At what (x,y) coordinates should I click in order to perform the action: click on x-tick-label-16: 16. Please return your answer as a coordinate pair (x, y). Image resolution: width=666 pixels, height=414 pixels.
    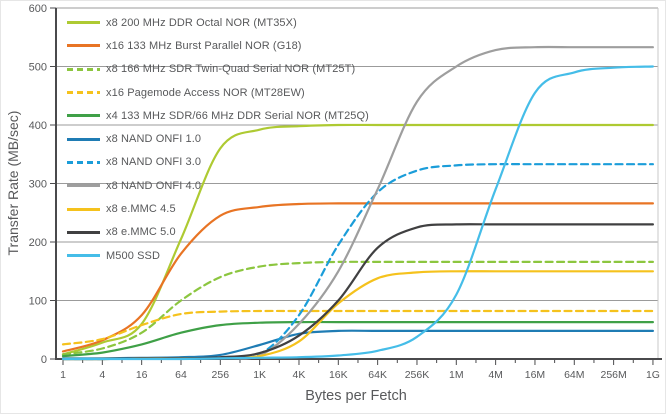
    Looking at the image, I should click on (142, 375).